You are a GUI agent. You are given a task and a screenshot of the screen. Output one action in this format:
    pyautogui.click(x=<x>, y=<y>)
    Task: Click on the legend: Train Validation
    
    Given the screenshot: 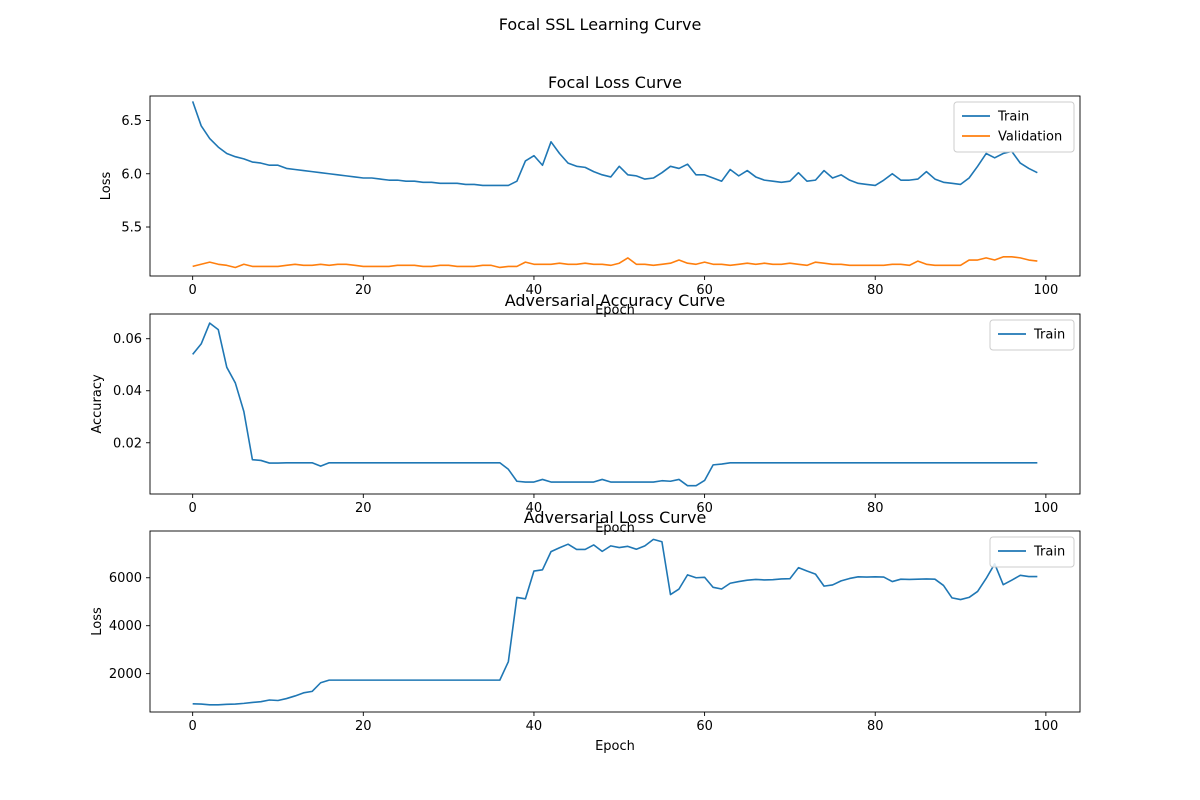 What is the action you would take?
    pyautogui.click(x=1014, y=127)
    